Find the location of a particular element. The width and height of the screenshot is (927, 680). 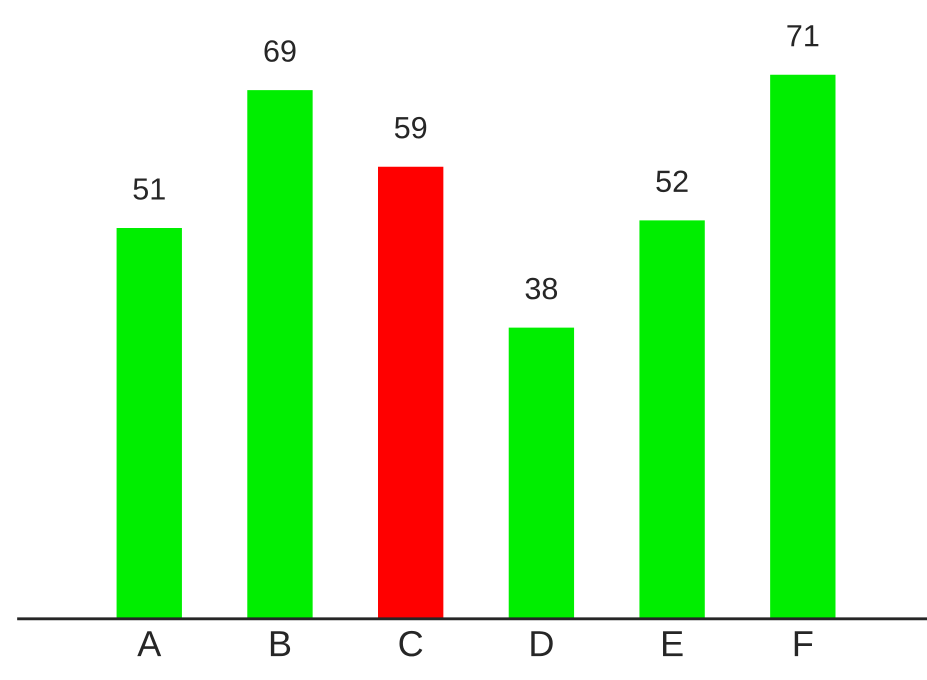

data-label: 38 is located at coordinates (542, 289).